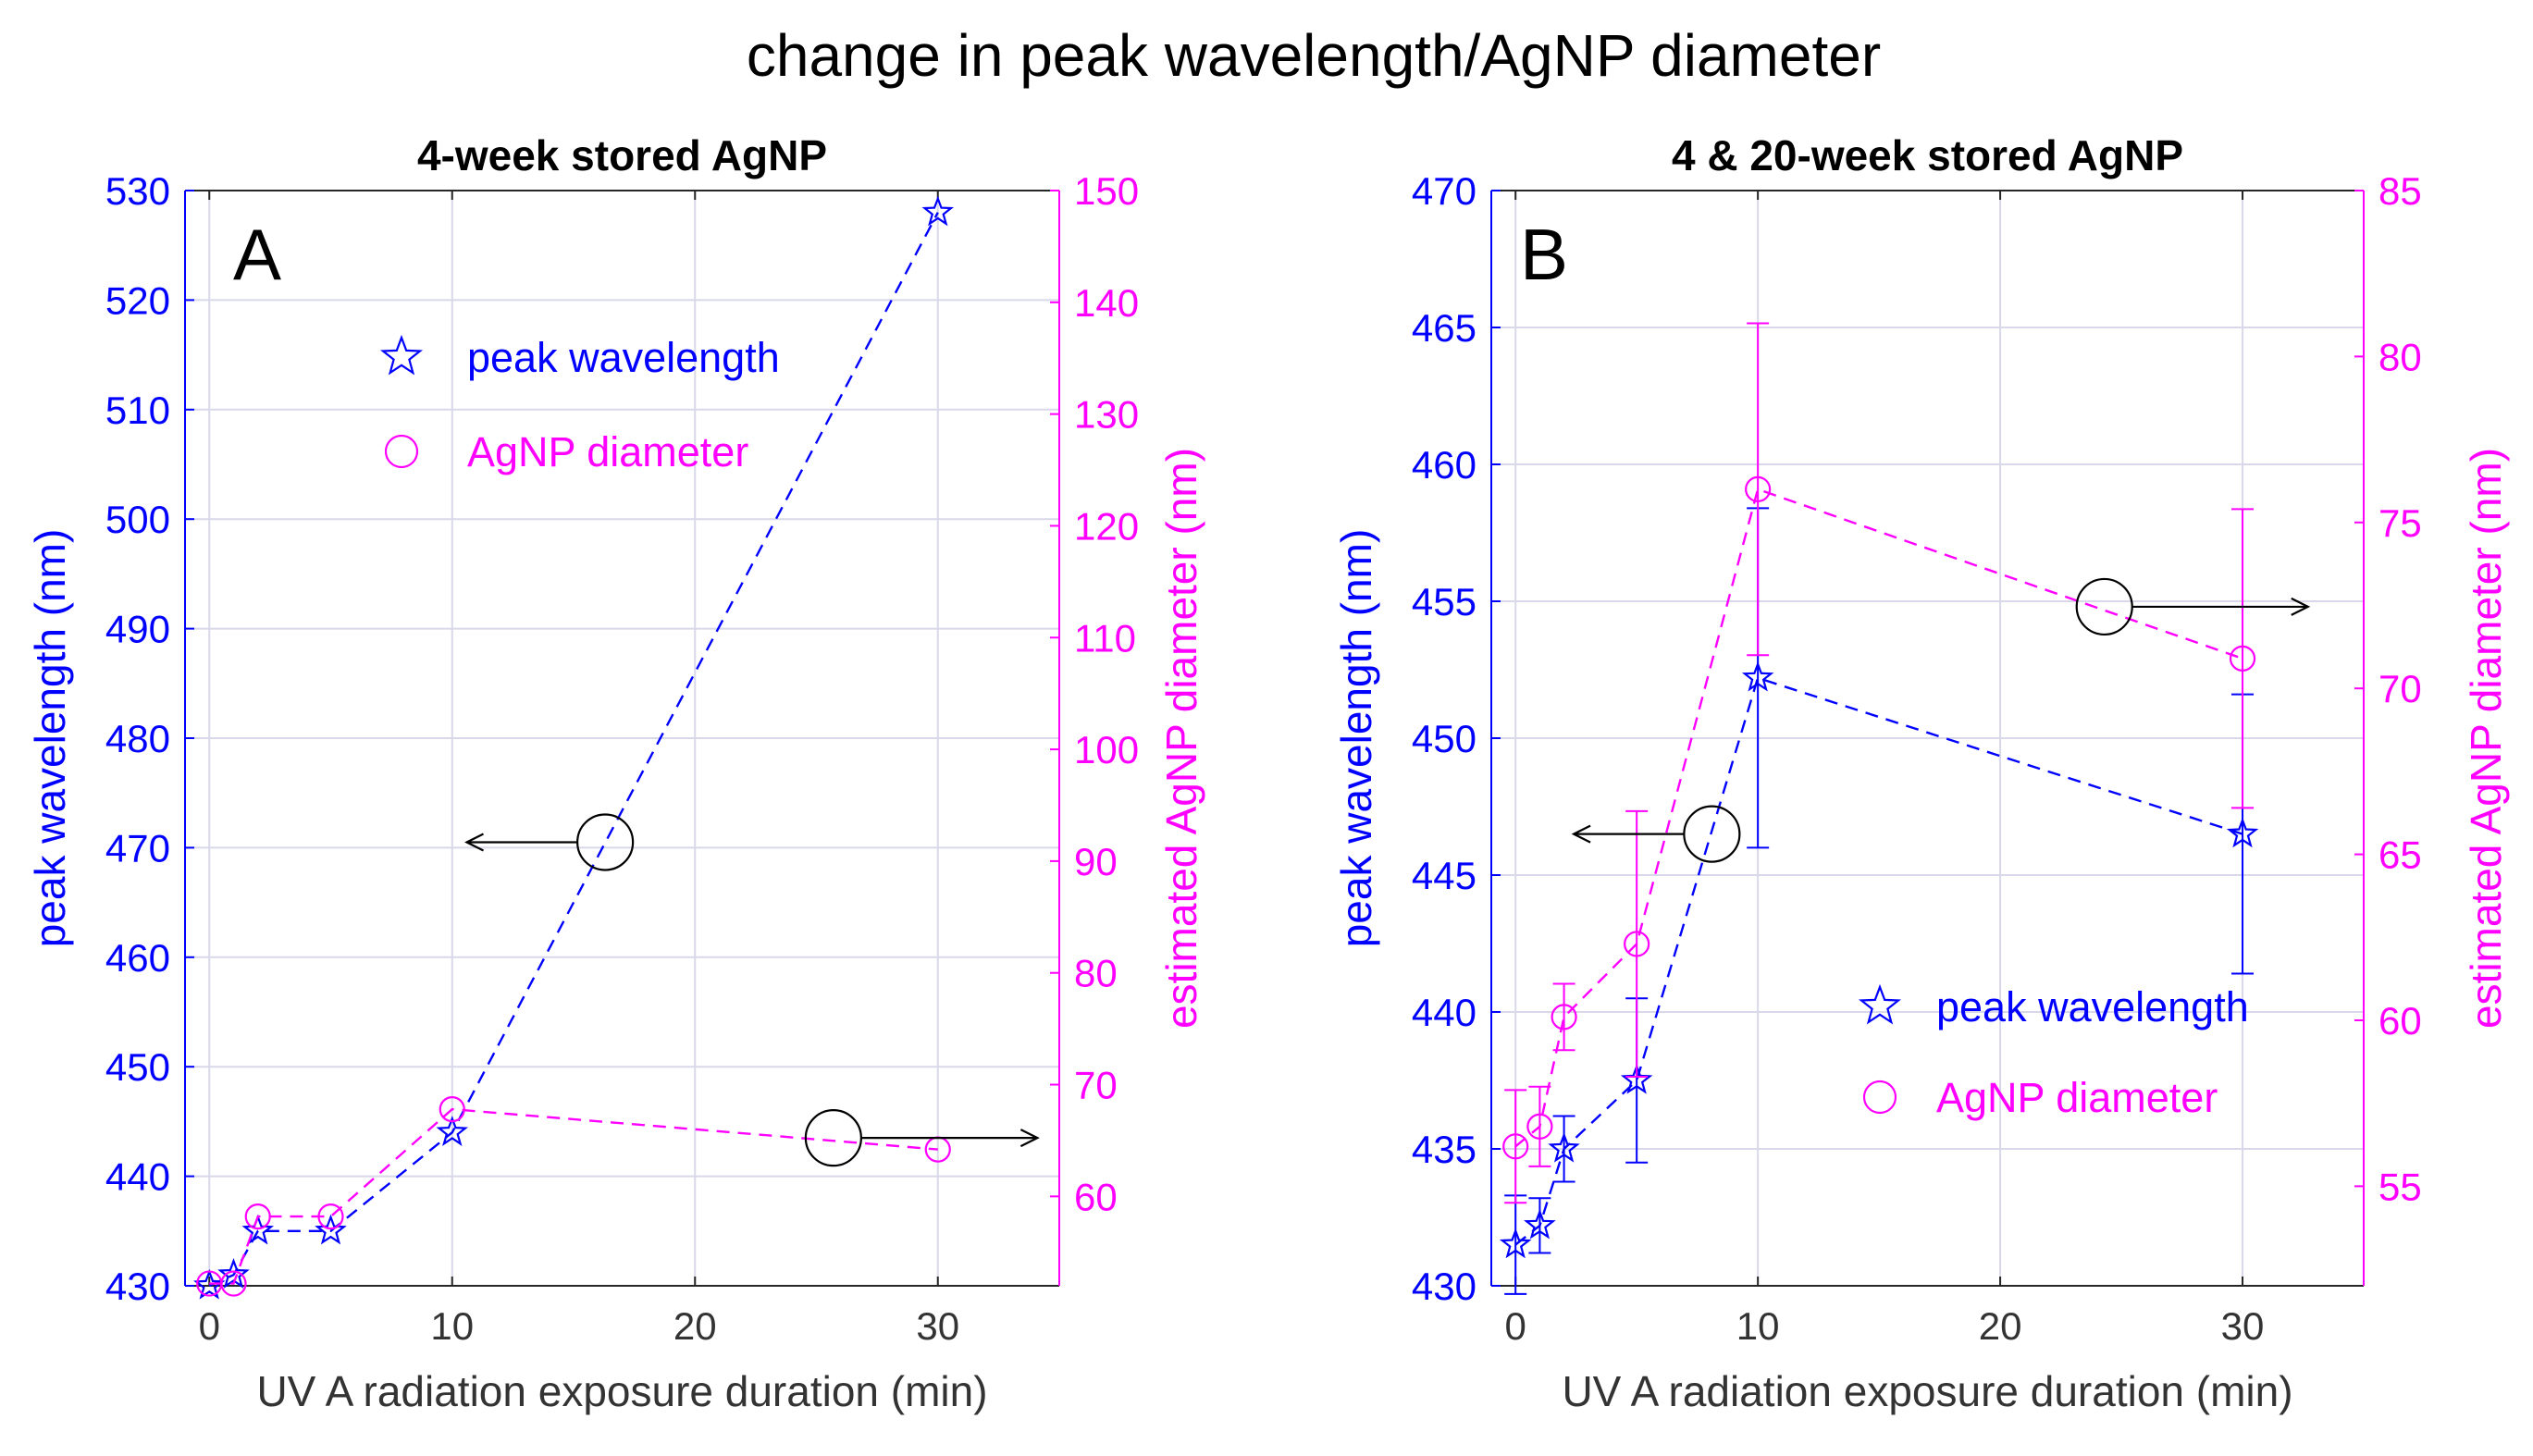  I want to click on right-y-tick-label: 90, so click(1096, 861).